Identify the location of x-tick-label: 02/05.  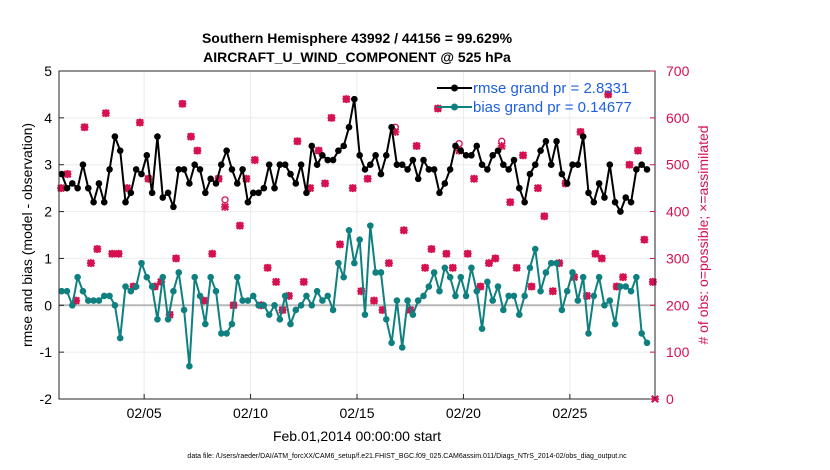
(144, 413).